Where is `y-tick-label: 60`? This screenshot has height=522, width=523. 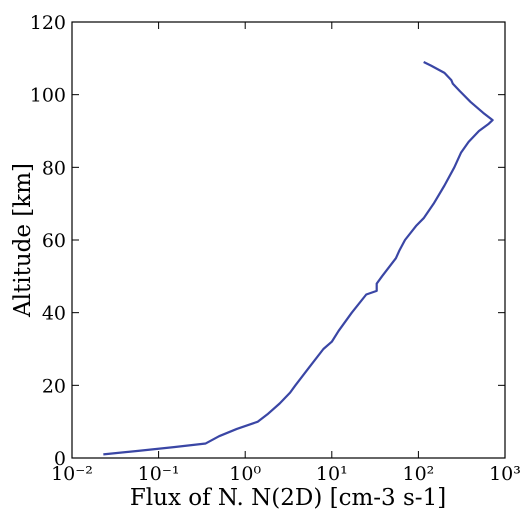
y-tick-label: 60 is located at coordinates (54, 241).